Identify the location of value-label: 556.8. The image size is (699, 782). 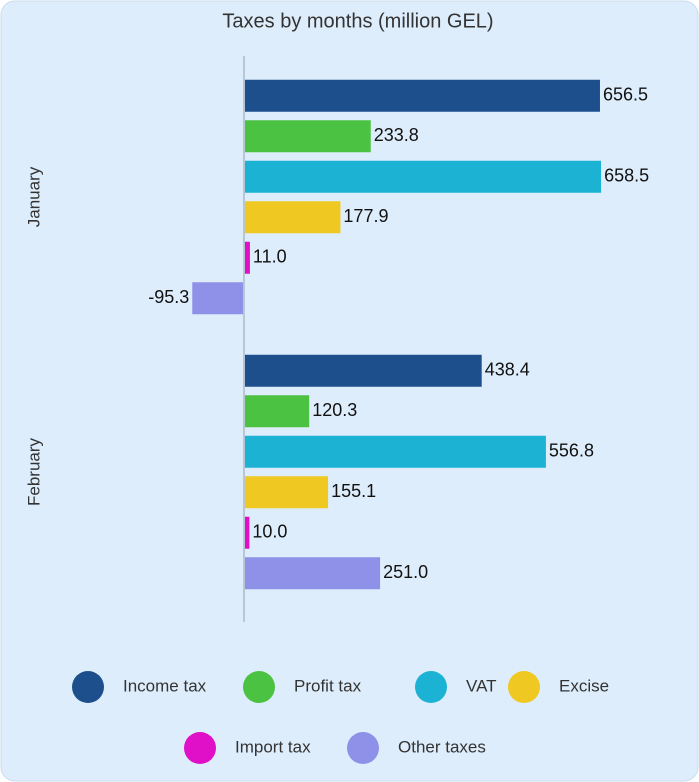
(571, 451).